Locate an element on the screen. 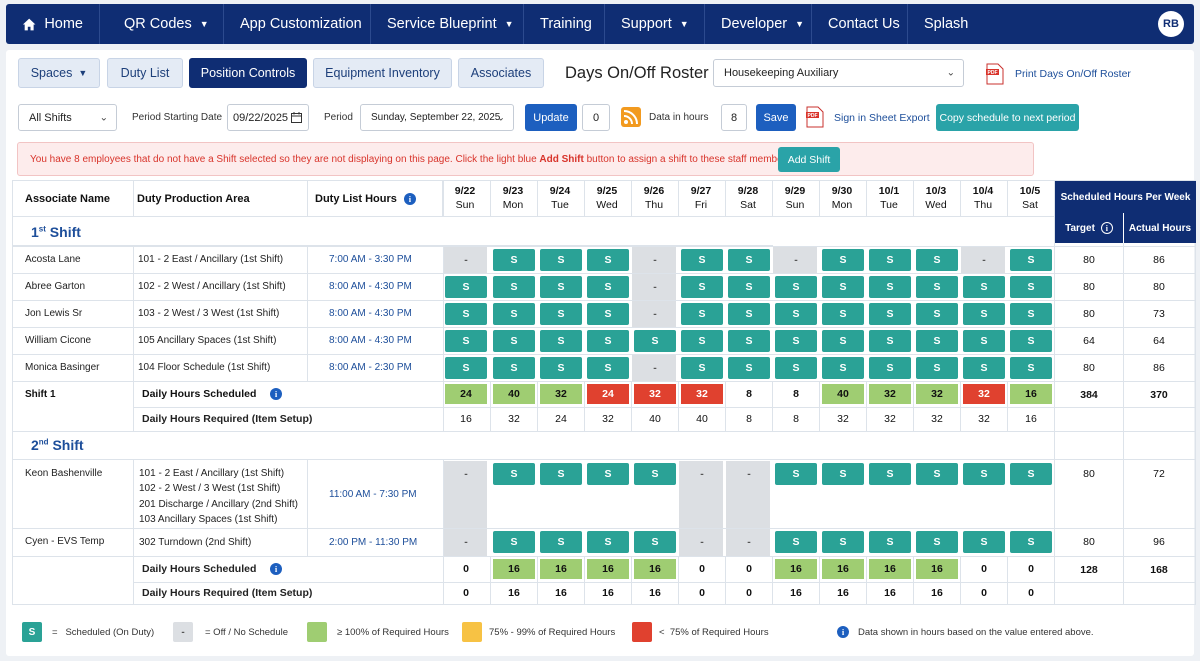 This screenshot has width=1200, height=661. copy-schedule-button: Copy schedule to next period is located at coordinates (1007, 117).